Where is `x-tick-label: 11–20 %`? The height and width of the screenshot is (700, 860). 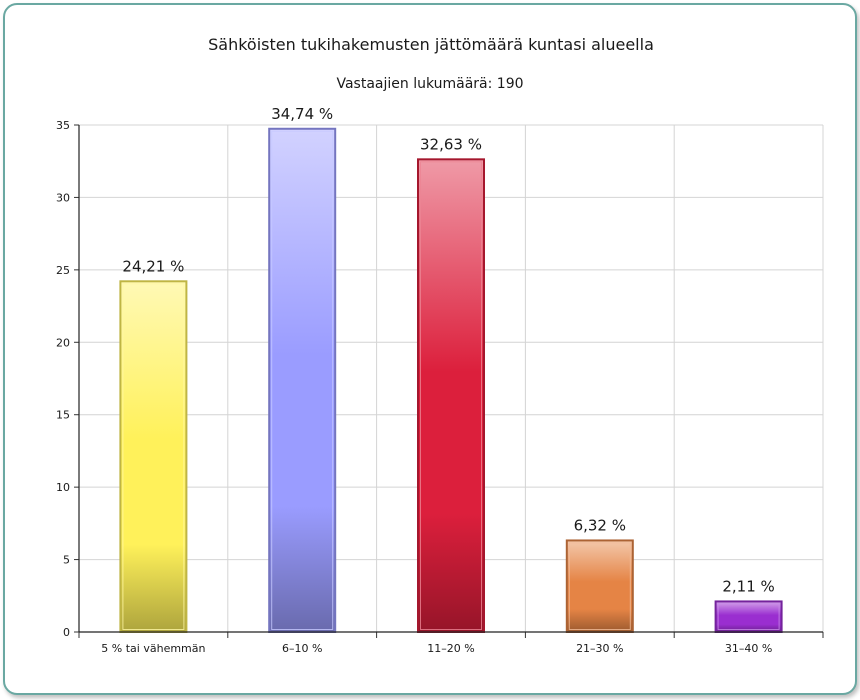
x-tick-label: 11–20 % is located at coordinates (450, 648).